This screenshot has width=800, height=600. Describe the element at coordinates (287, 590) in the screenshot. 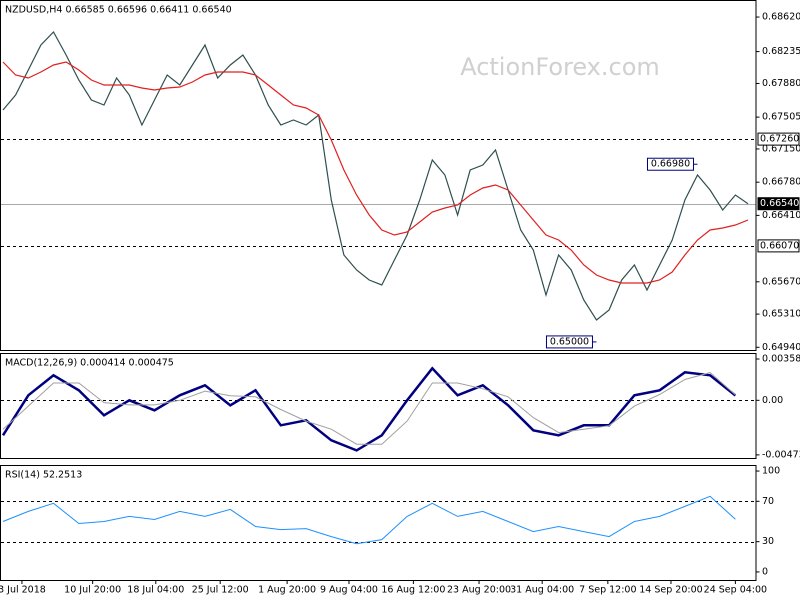

I see `x-tick-label: 1 Aug 20:00` at that location.